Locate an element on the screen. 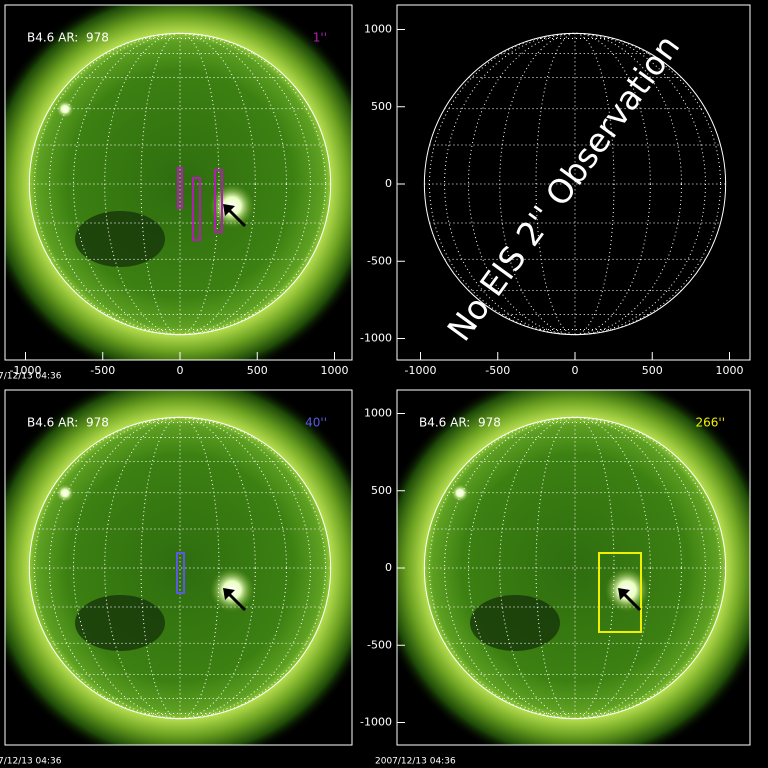  slit-label: 40'' is located at coordinates (316, 423).